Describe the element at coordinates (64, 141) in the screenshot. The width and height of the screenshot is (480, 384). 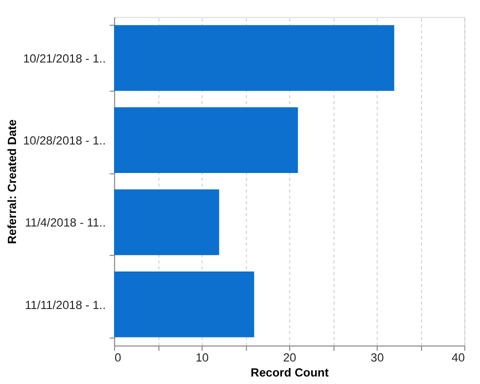
I see `y-tick-label: 10/28/2018 - 1..` at that location.